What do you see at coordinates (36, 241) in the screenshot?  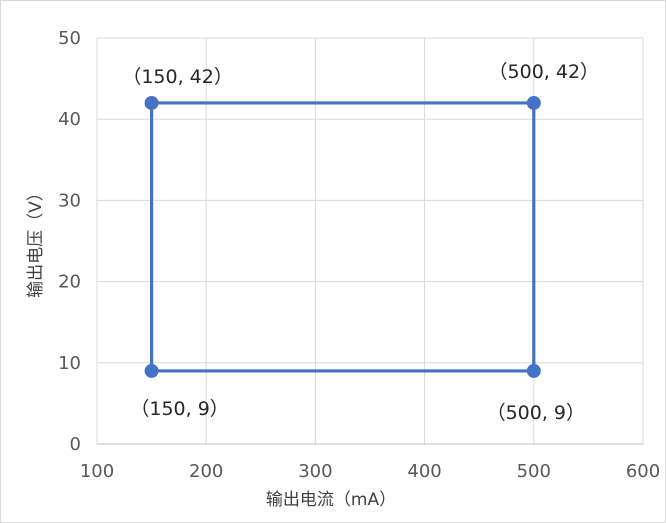 I see `y-axis-title: 输出电压（V）` at bounding box center [36, 241].